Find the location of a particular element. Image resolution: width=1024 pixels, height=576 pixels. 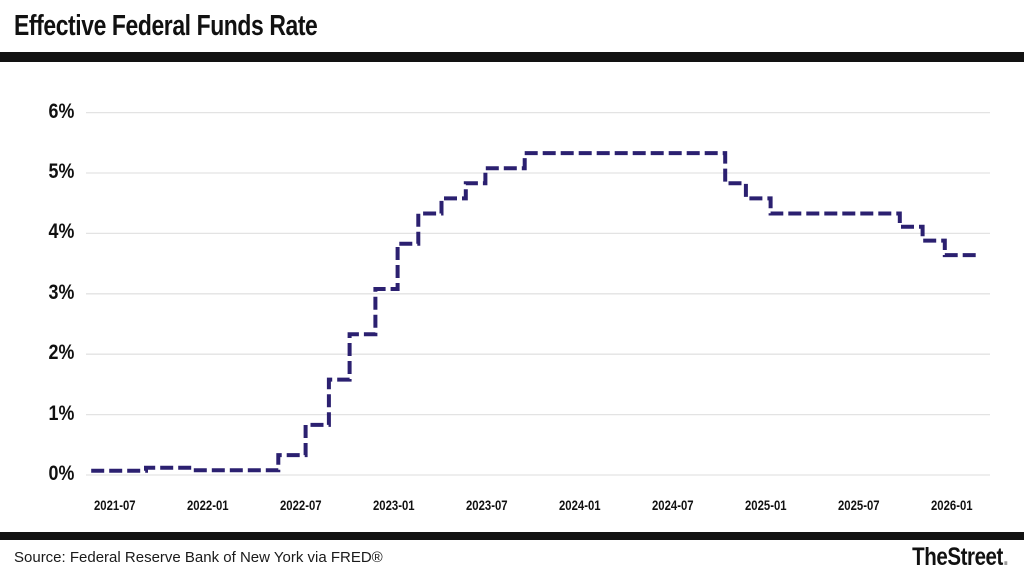

footer-divider-bar is located at coordinates (512, 536).